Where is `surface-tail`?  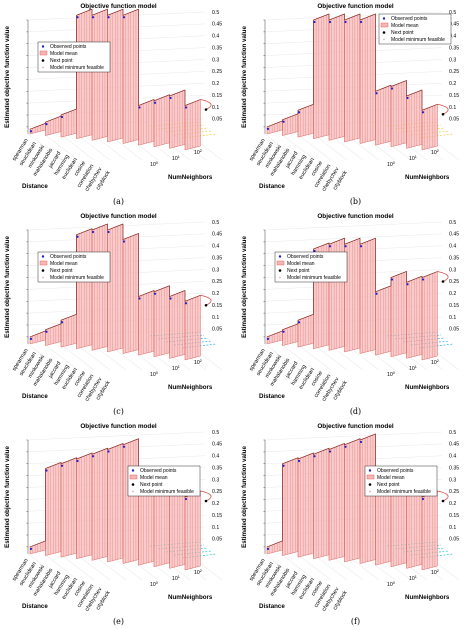 surface-tail is located at coordinates (206, 300).